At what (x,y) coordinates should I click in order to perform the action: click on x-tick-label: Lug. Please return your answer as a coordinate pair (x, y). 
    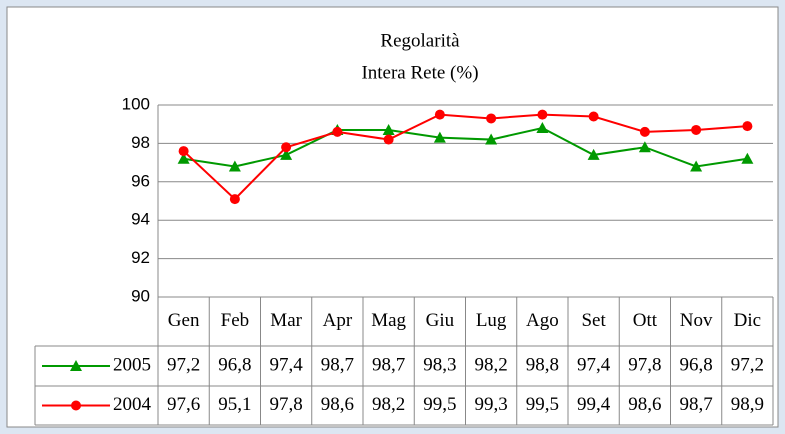
    Looking at the image, I should click on (491, 320).